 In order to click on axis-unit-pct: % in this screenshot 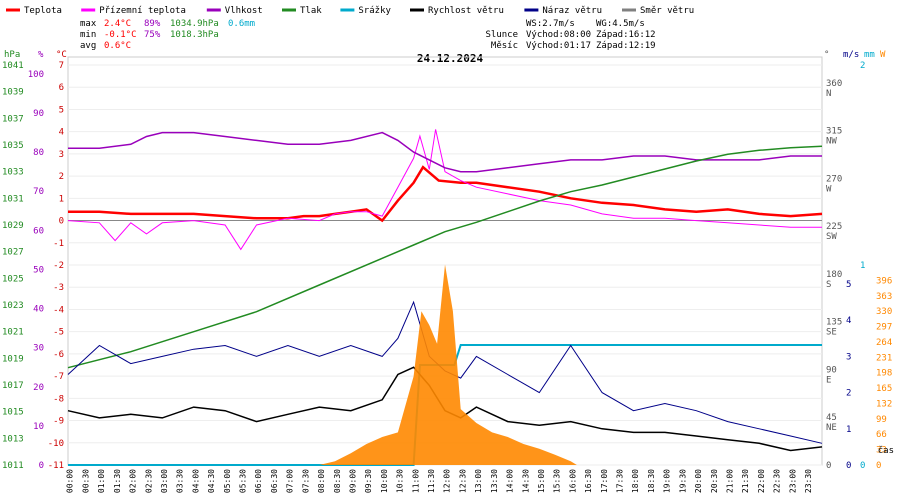, I will do `click(41, 55)`.